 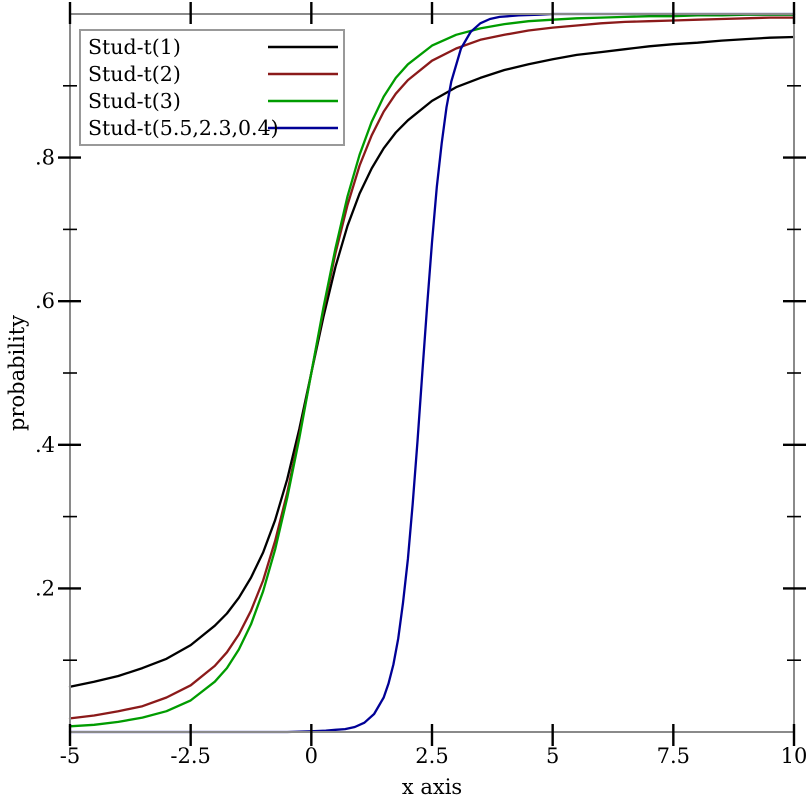 What do you see at coordinates (45, 445) in the screenshot?
I see `y-tick-label: .4` at bounding box center [45, 445].